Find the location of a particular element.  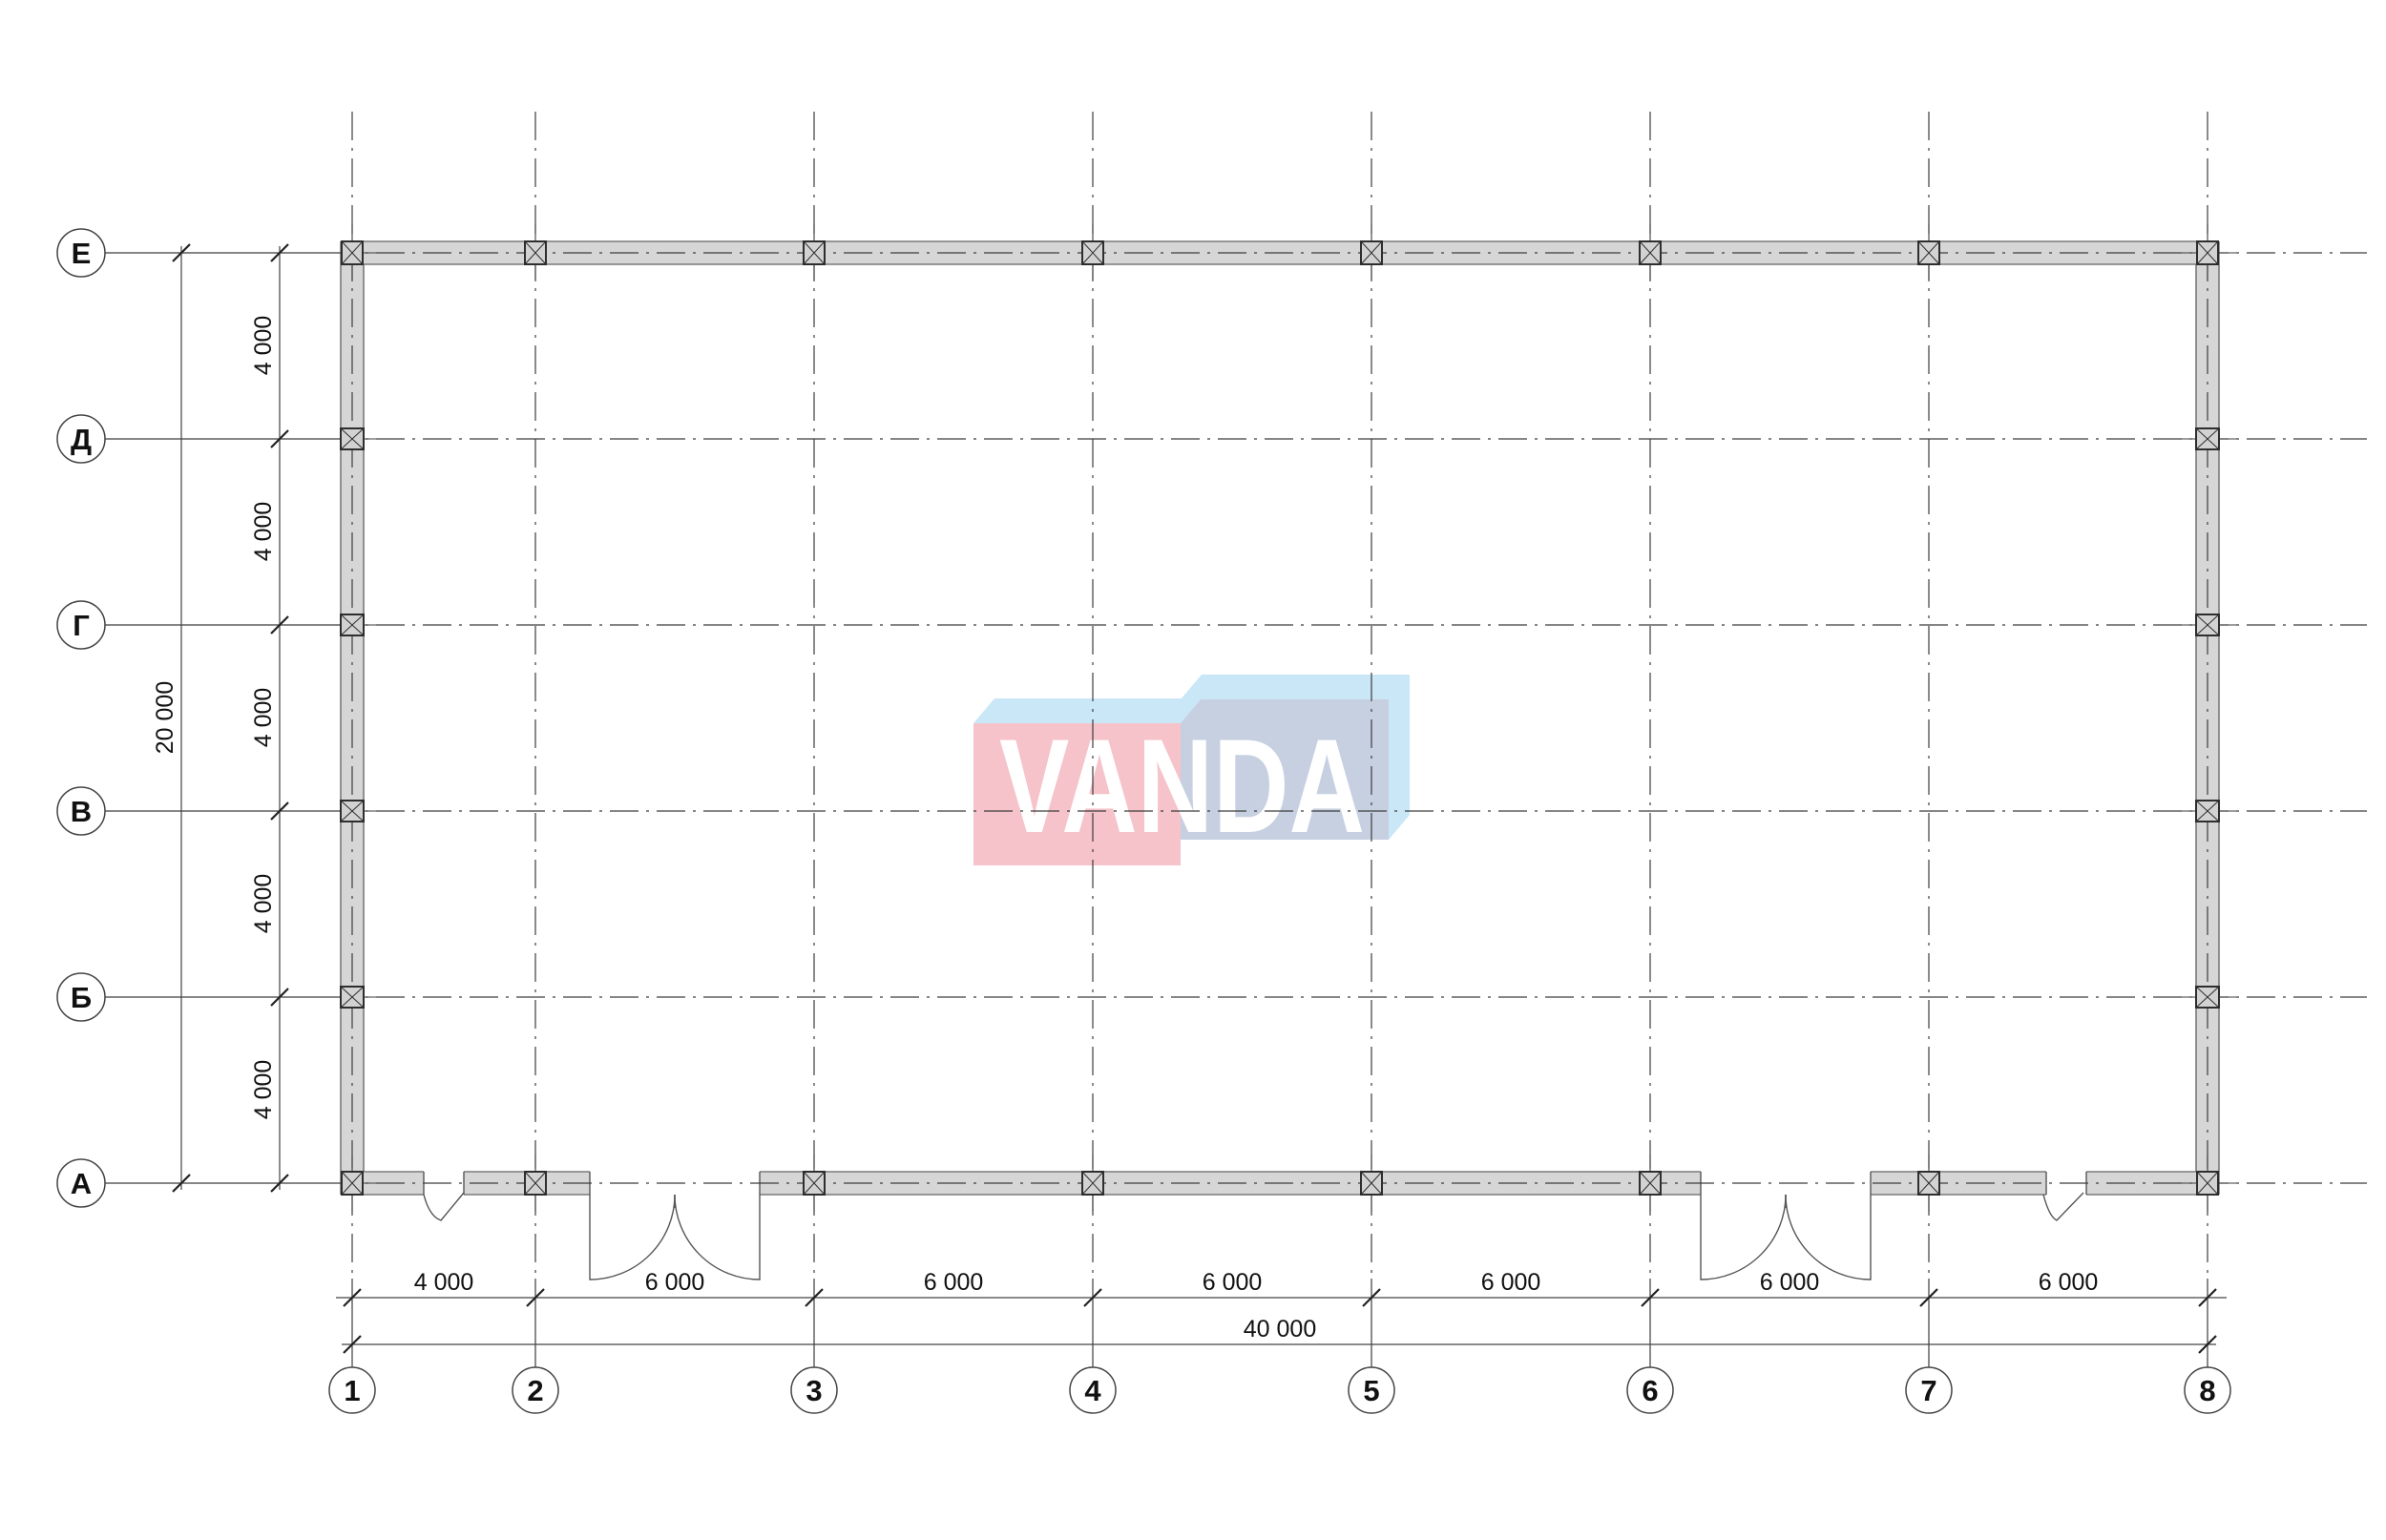

double-door-left is located at coordinates (675, 1237).